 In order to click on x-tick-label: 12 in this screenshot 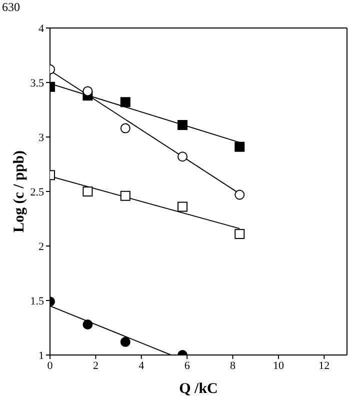, I will do `click(324, 366)`.